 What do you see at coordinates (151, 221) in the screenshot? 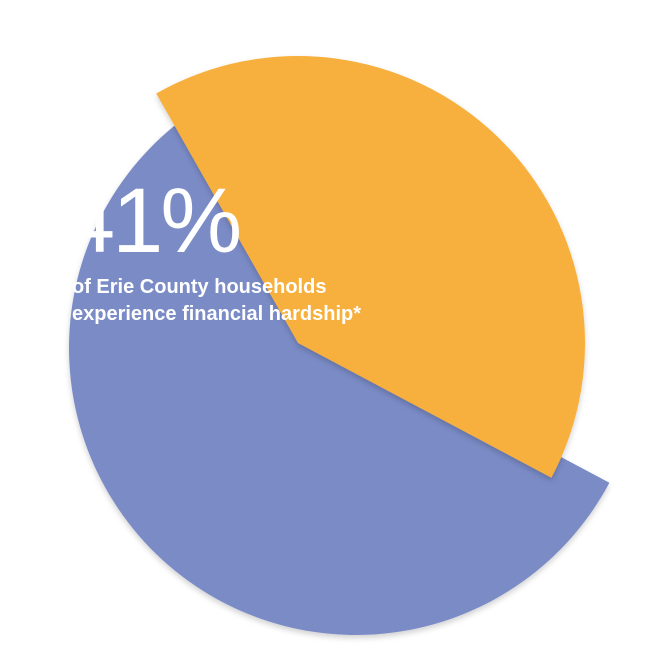
I see `slice-value-label: 41%` at bounding box center [151, 221].